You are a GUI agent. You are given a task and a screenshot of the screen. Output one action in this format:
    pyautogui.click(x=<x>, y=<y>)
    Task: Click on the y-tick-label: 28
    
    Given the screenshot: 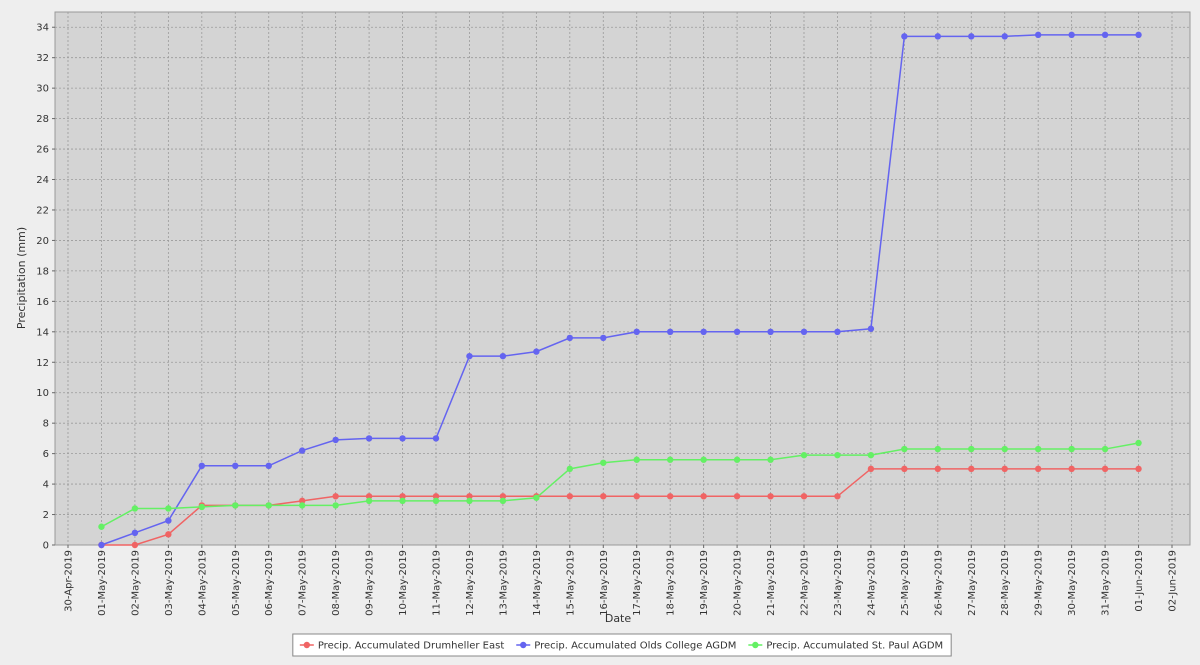 What is the action you would take?
    pyautogui.click(x=42, y=119)
    